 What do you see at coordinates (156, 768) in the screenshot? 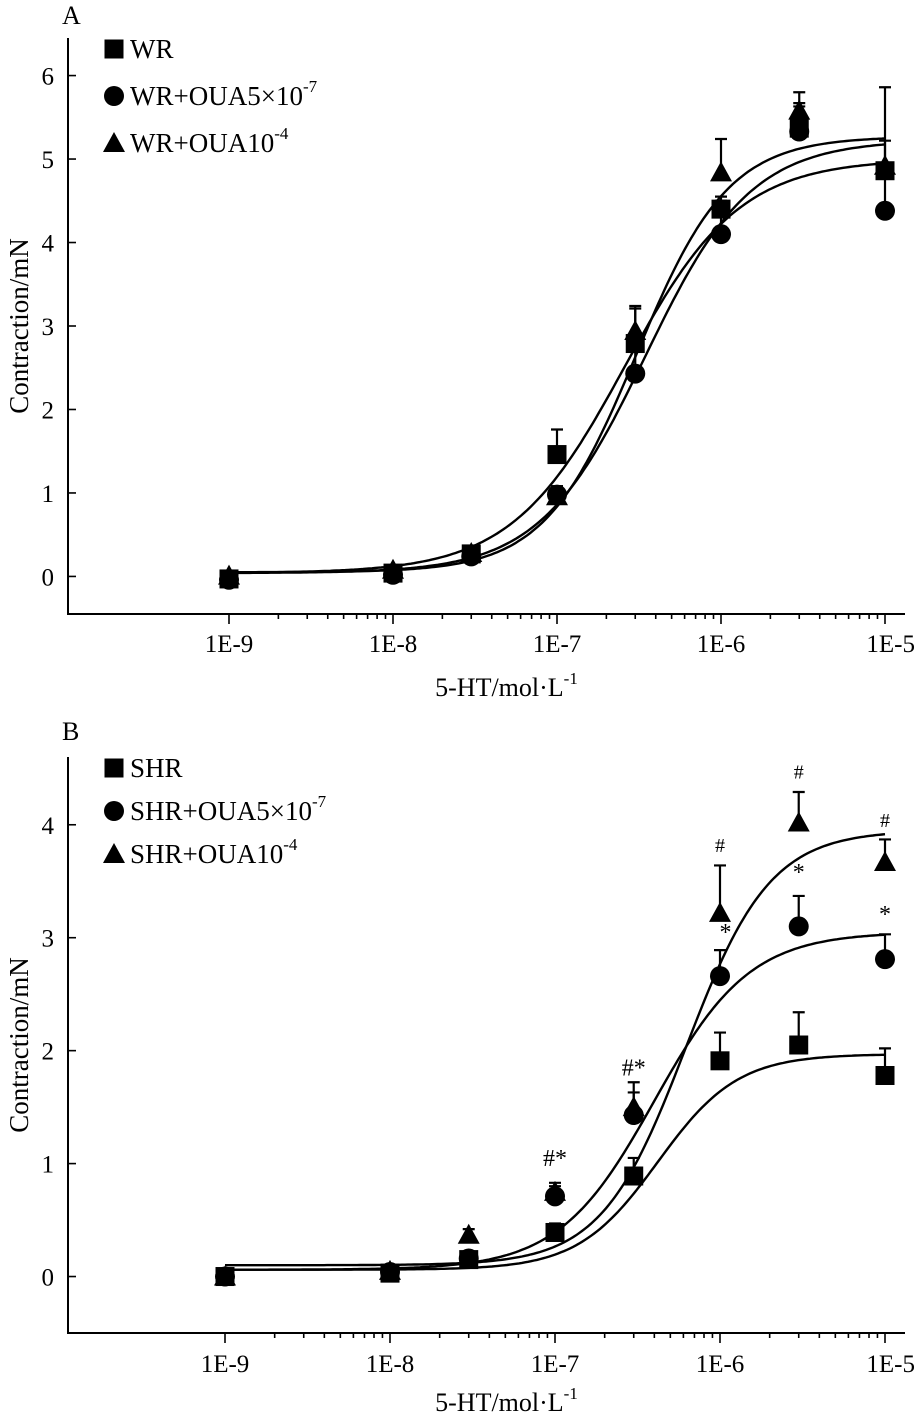
I see `legend-label: SHR` at bounding box center [156, 768].